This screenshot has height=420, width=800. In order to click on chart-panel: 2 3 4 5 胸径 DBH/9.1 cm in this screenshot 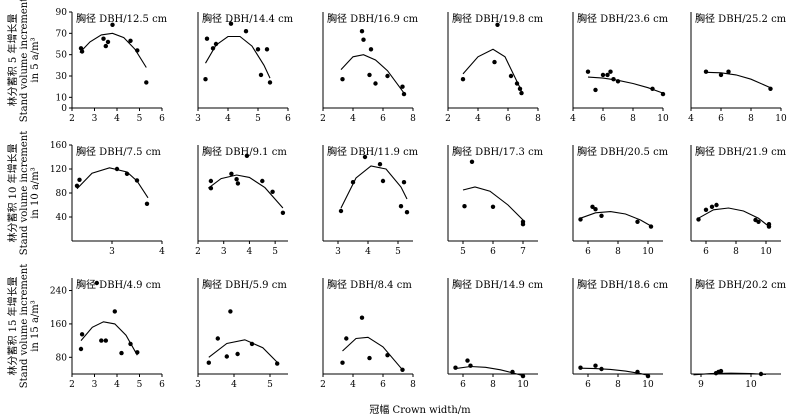, I will do `click(241, 201)`.